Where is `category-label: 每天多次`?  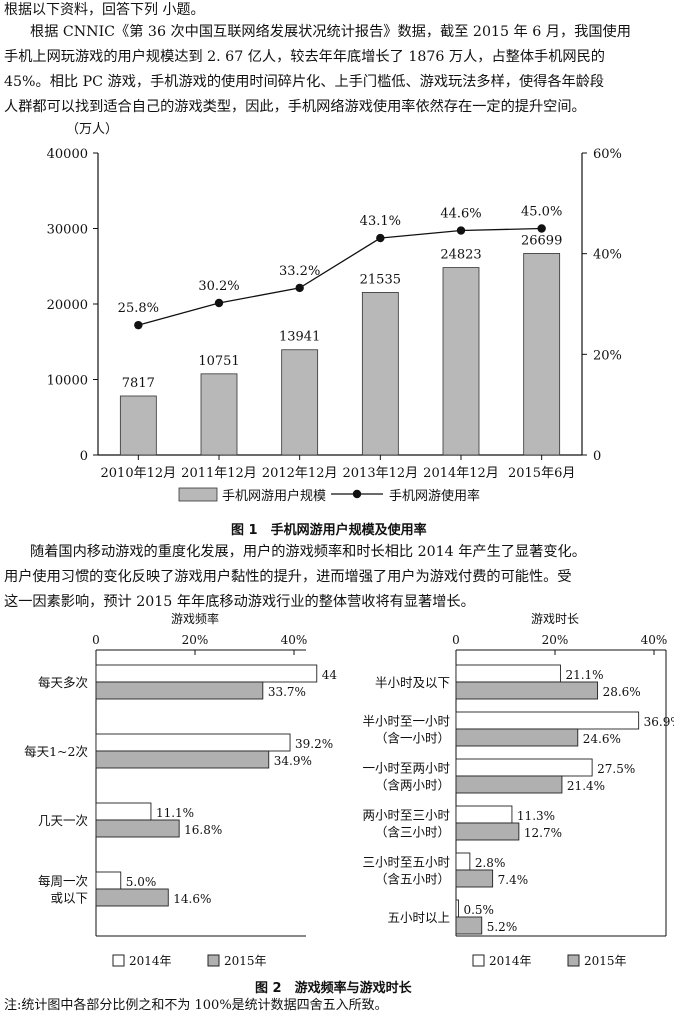 category-label: 每天多次 is located at coordinates (63, 682).